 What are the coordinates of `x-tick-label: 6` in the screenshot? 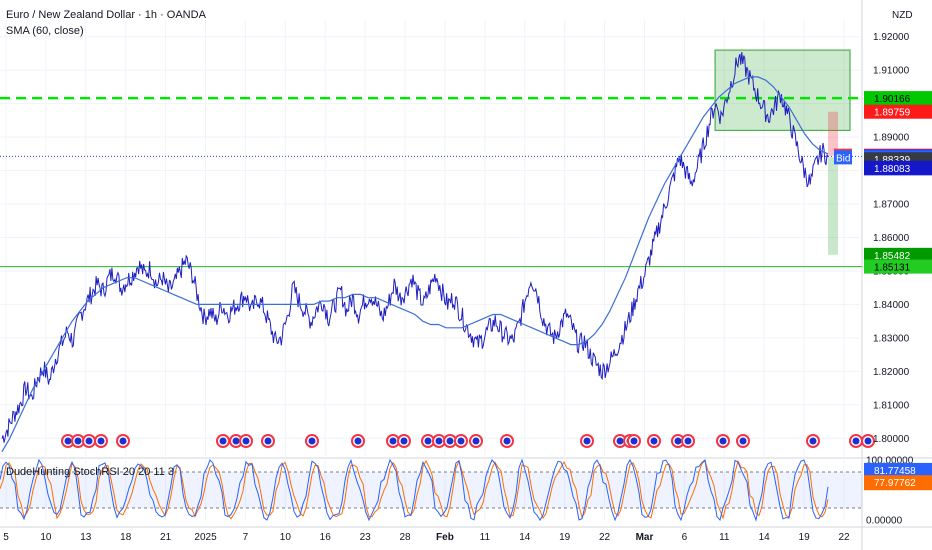 It's located at (685, 537).